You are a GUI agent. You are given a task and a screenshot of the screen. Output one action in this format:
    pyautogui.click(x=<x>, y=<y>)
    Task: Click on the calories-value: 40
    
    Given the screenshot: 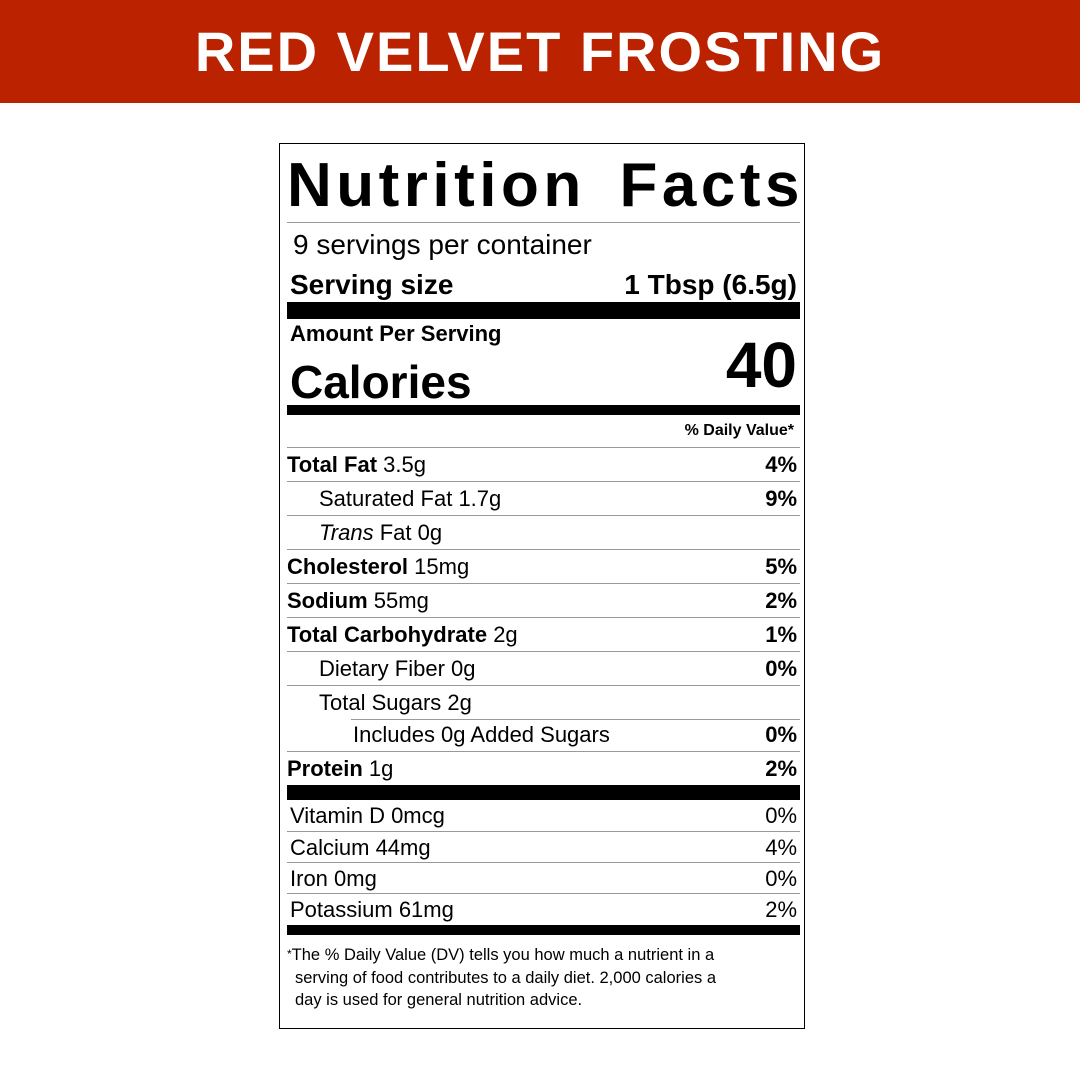 What is the action you would take?
    pyautogui.click(x=761, y=365)
    